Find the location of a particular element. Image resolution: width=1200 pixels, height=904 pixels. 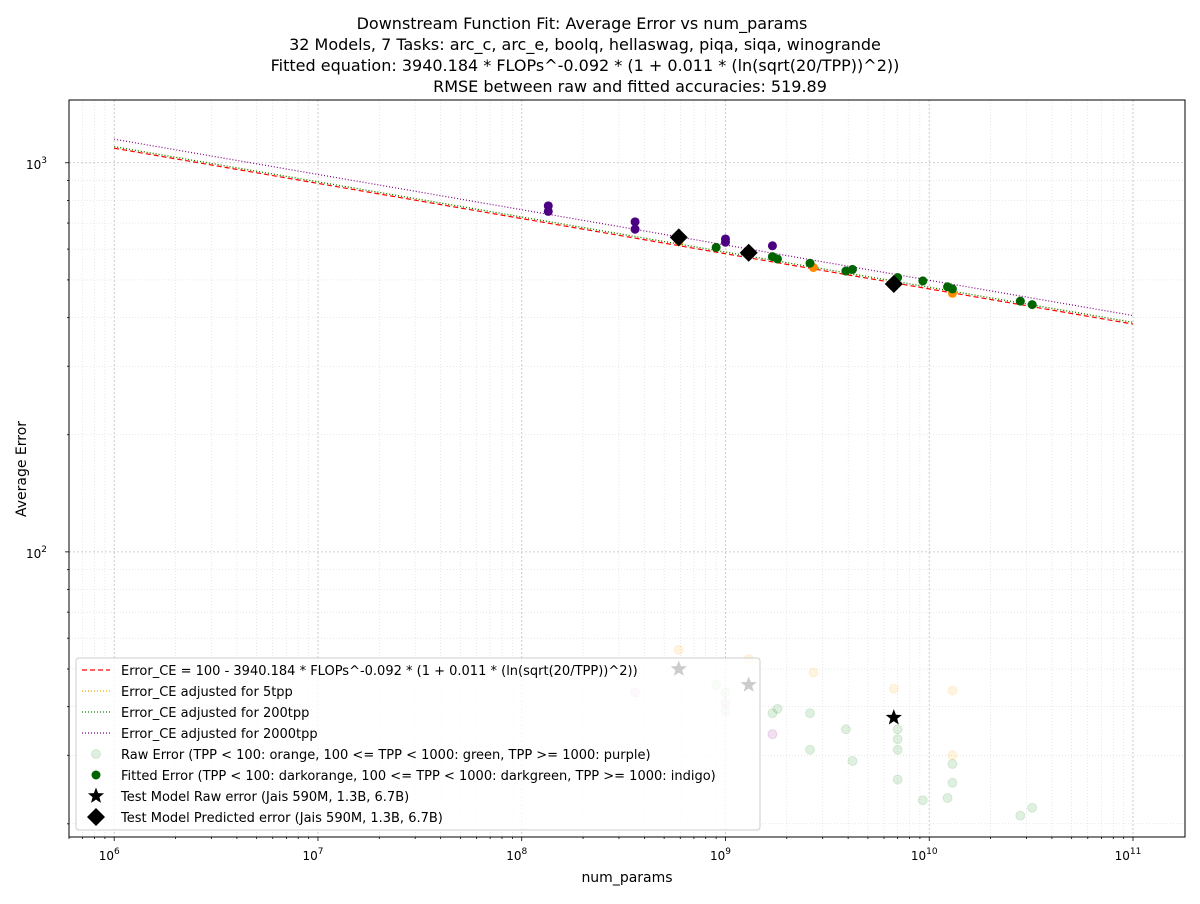

x-tick-label: 10⁶ is located at coordinates (109, 855).